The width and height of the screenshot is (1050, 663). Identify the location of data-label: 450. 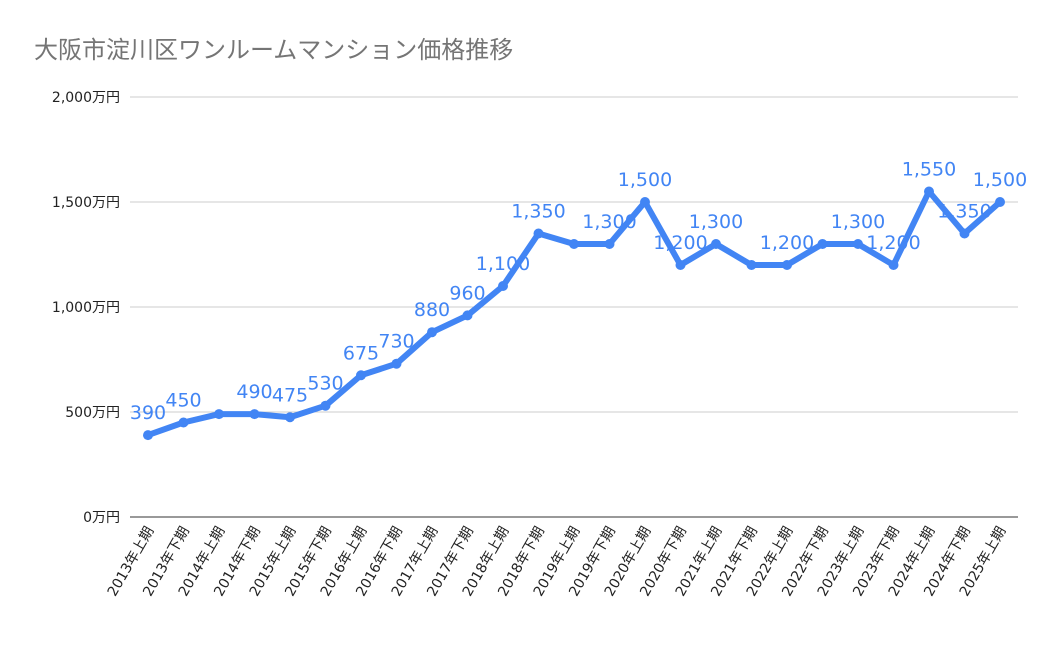
(183, 401).